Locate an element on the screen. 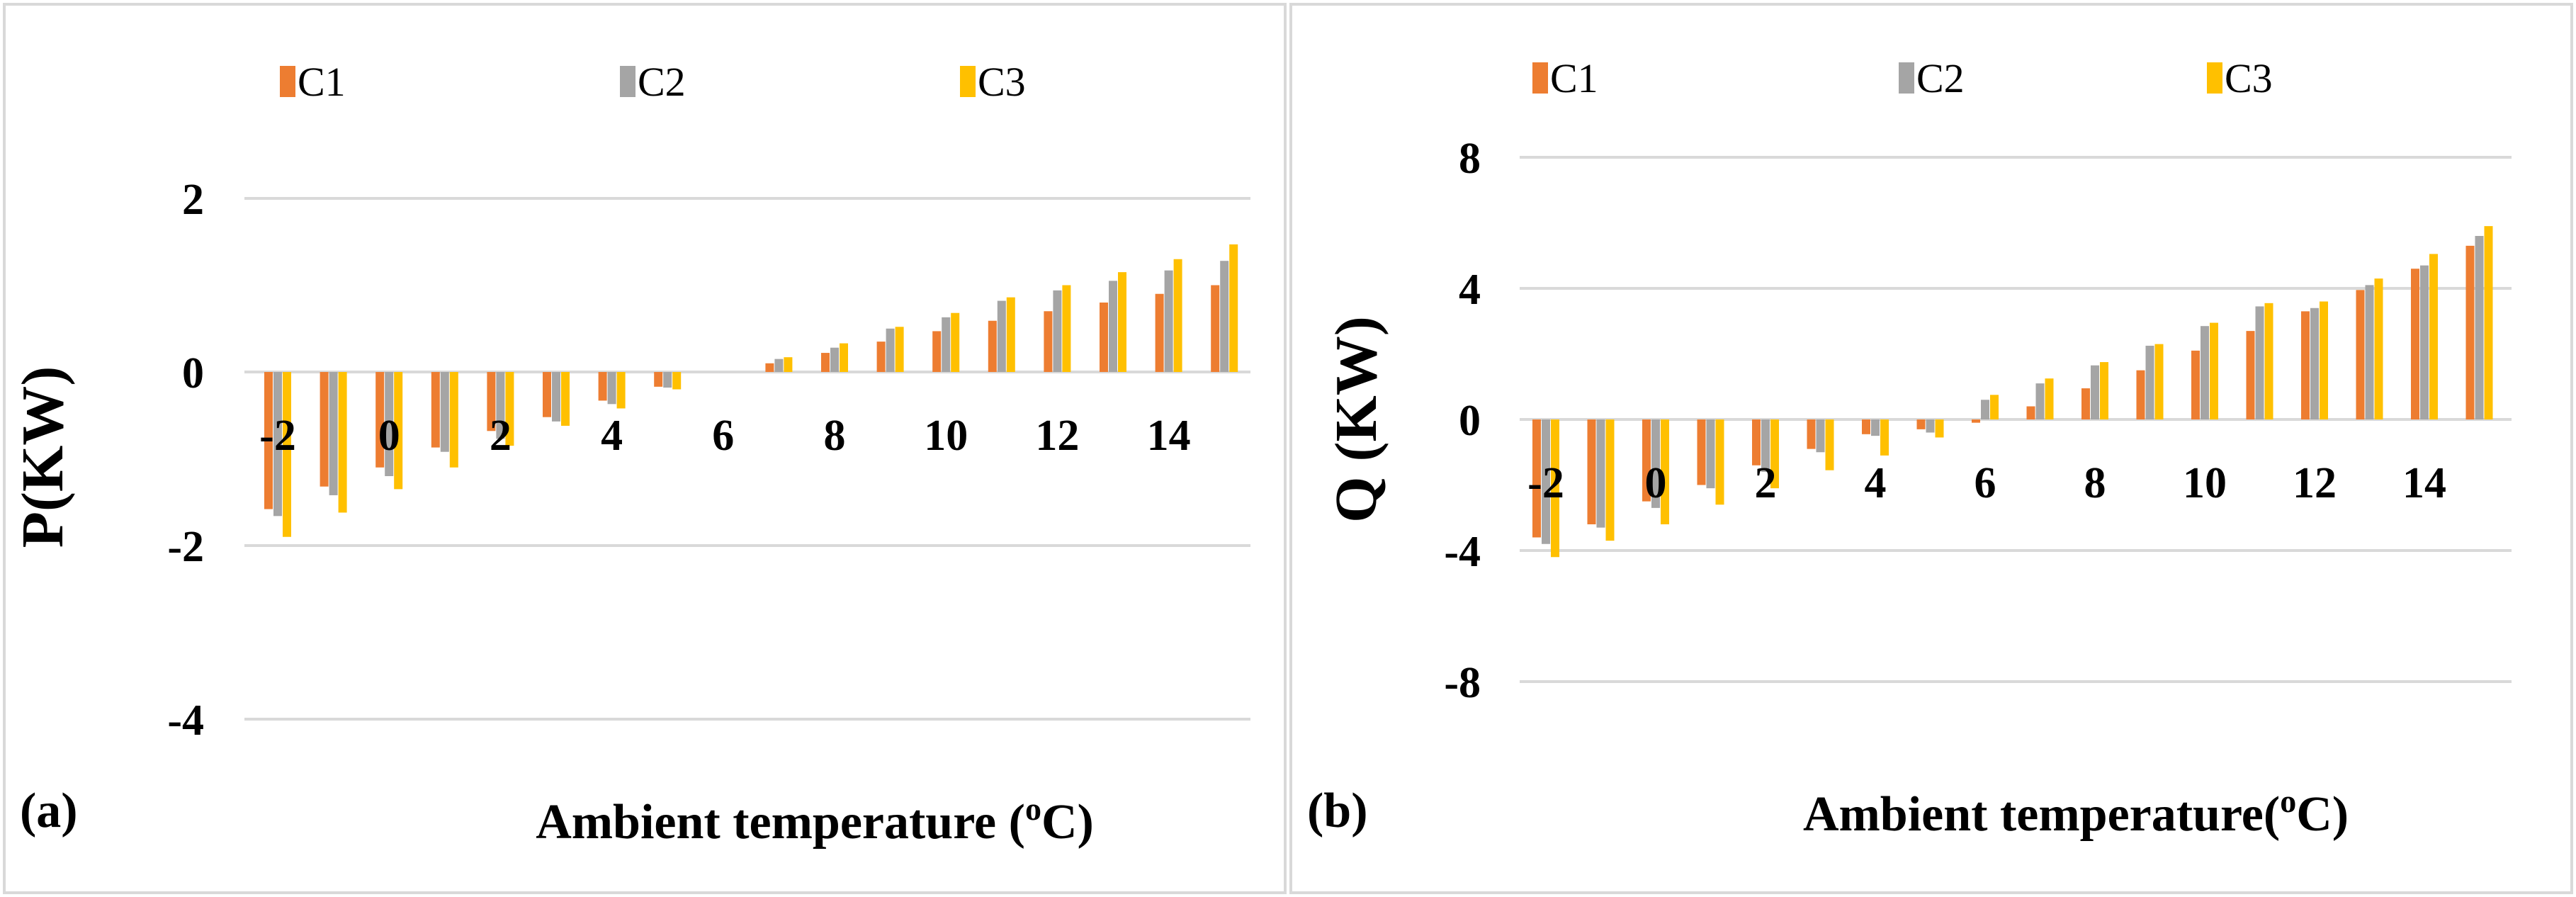 The width and height of the screenshot is (2576, 897). y-tick-label: 2 is located at coordinates (193, 200).